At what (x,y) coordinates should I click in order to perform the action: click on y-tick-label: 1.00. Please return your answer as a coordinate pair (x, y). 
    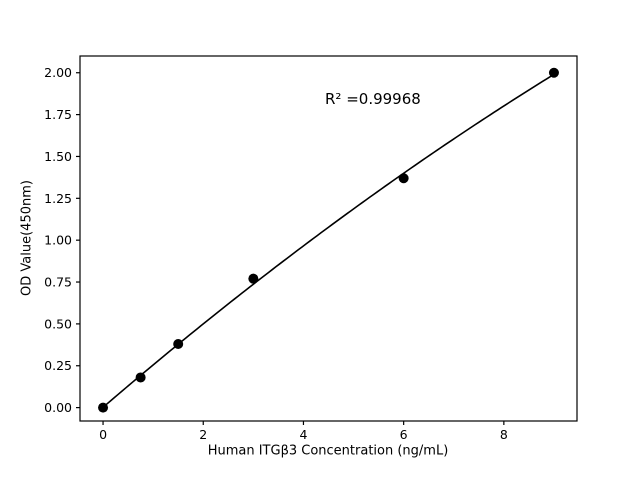
    Looking at the image, I should click on (58, 240).